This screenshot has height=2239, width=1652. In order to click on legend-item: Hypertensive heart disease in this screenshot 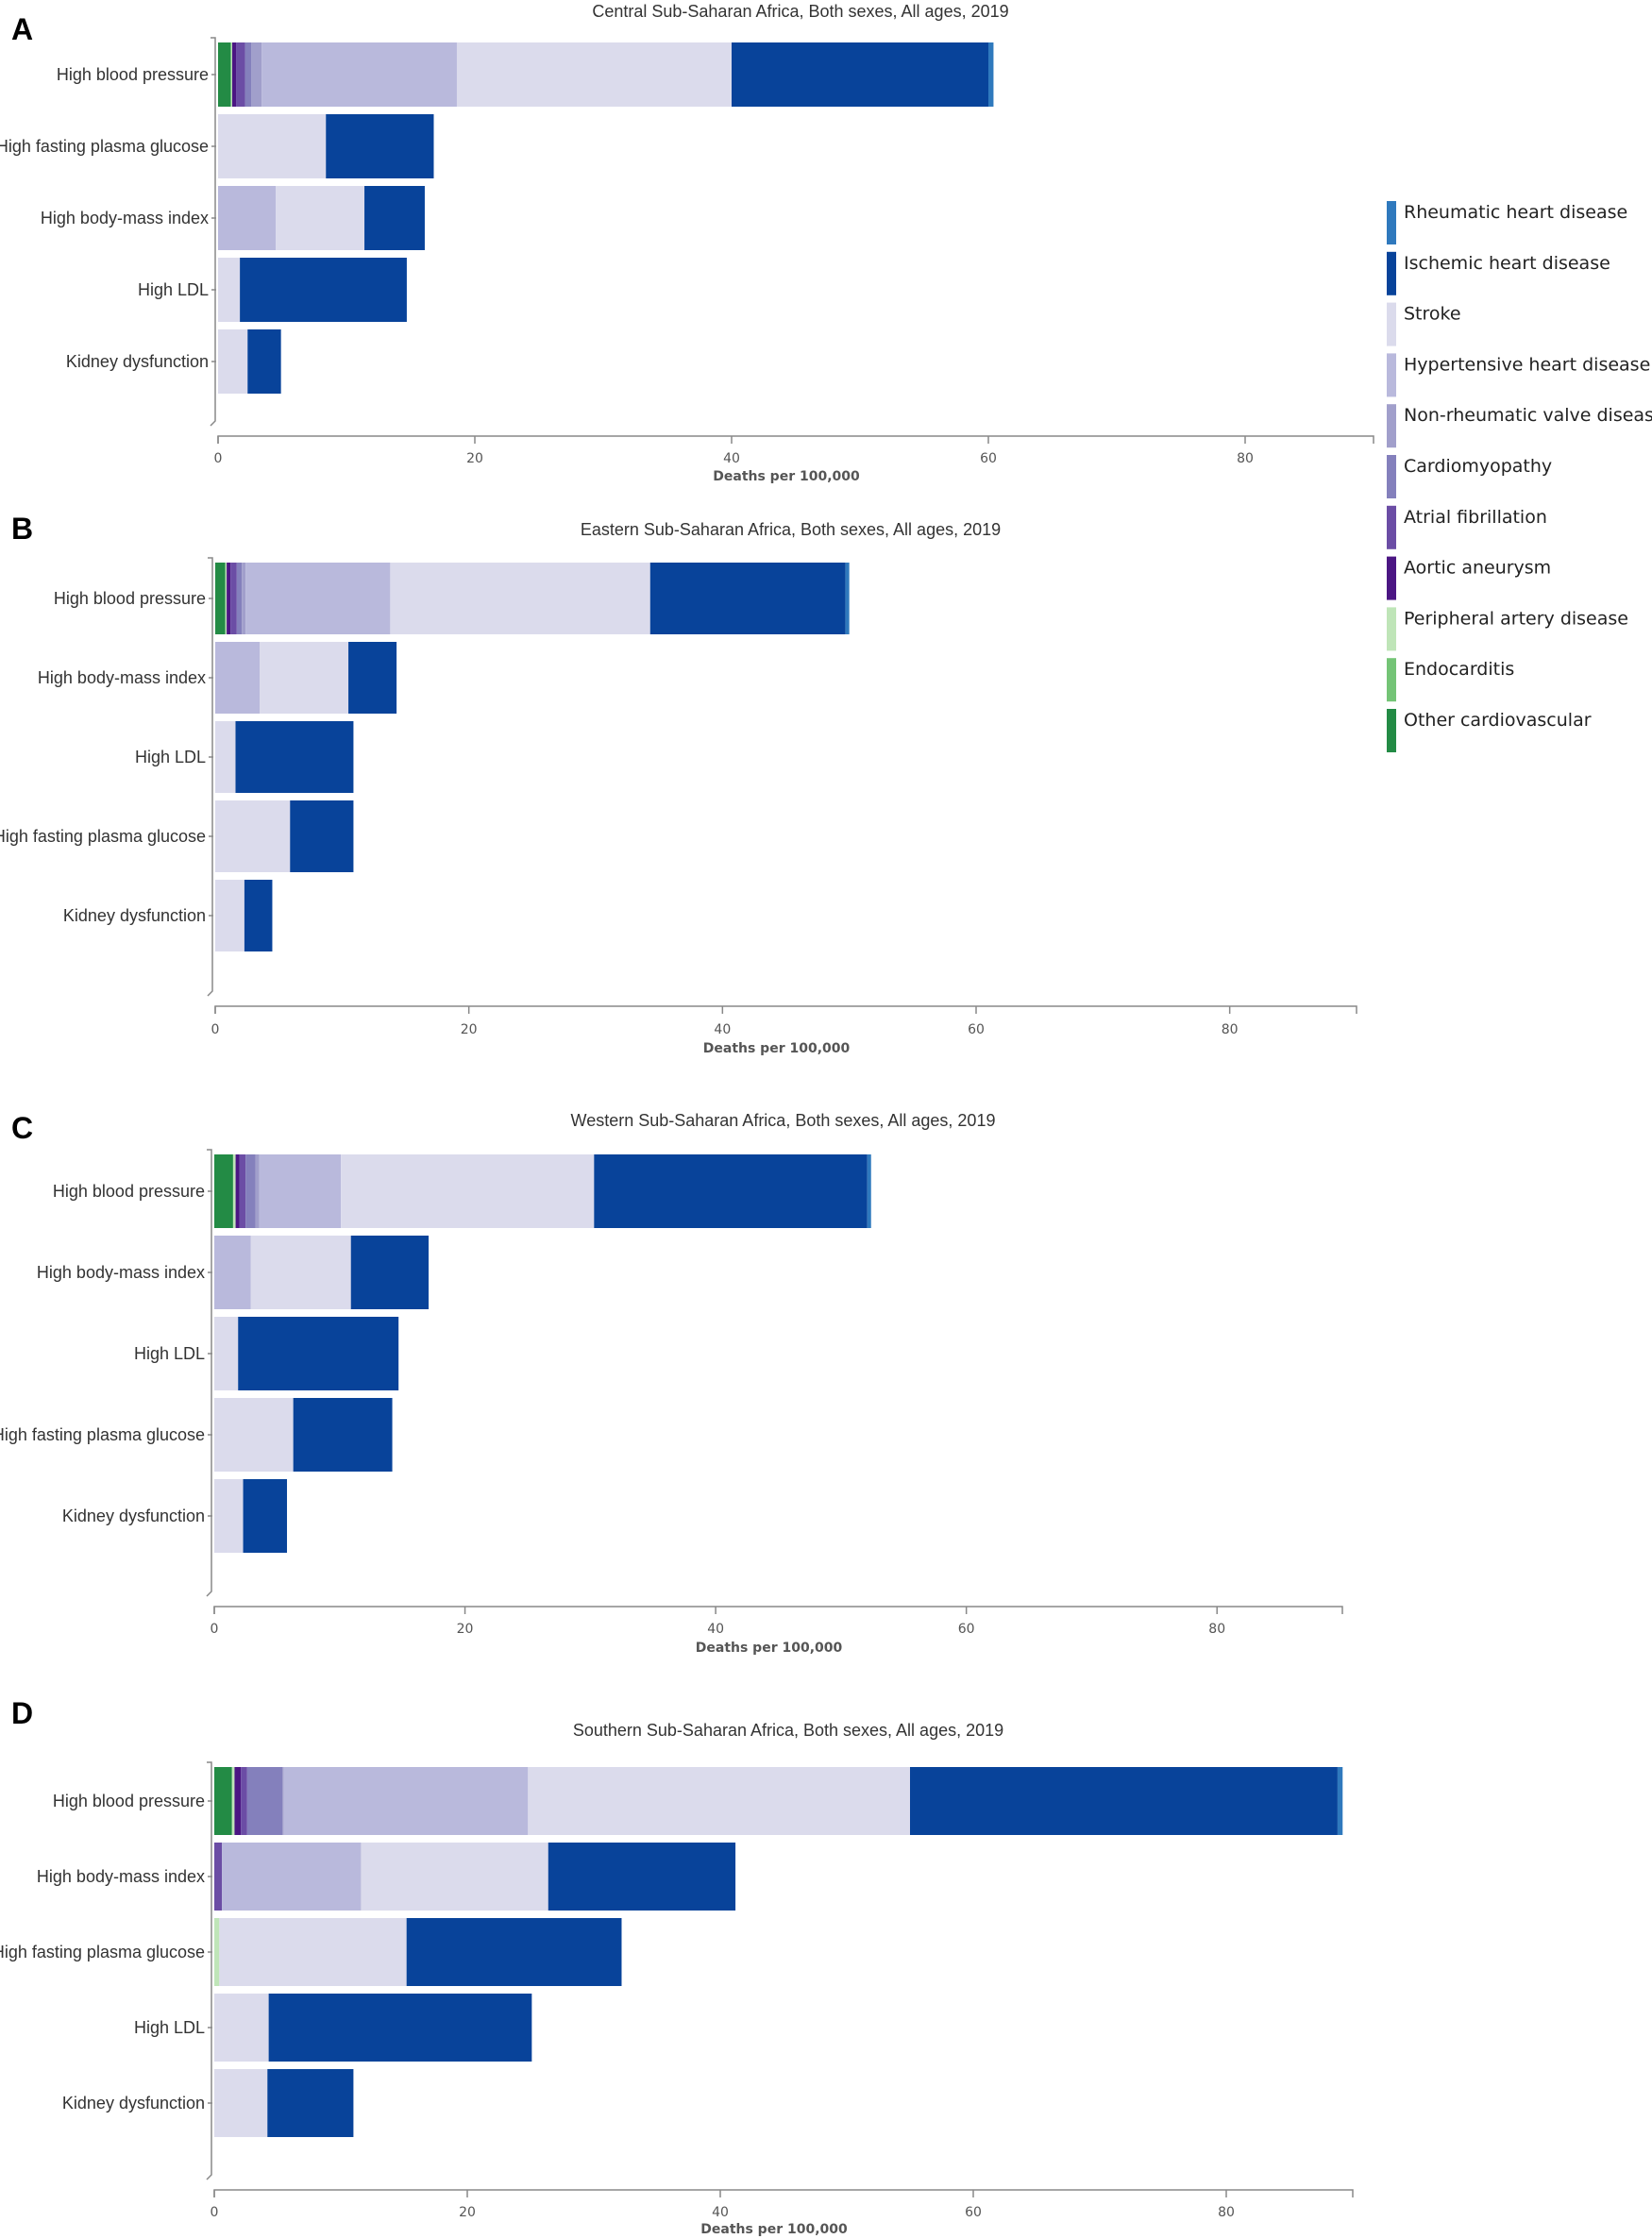, I will do `click(1518, 375)`.